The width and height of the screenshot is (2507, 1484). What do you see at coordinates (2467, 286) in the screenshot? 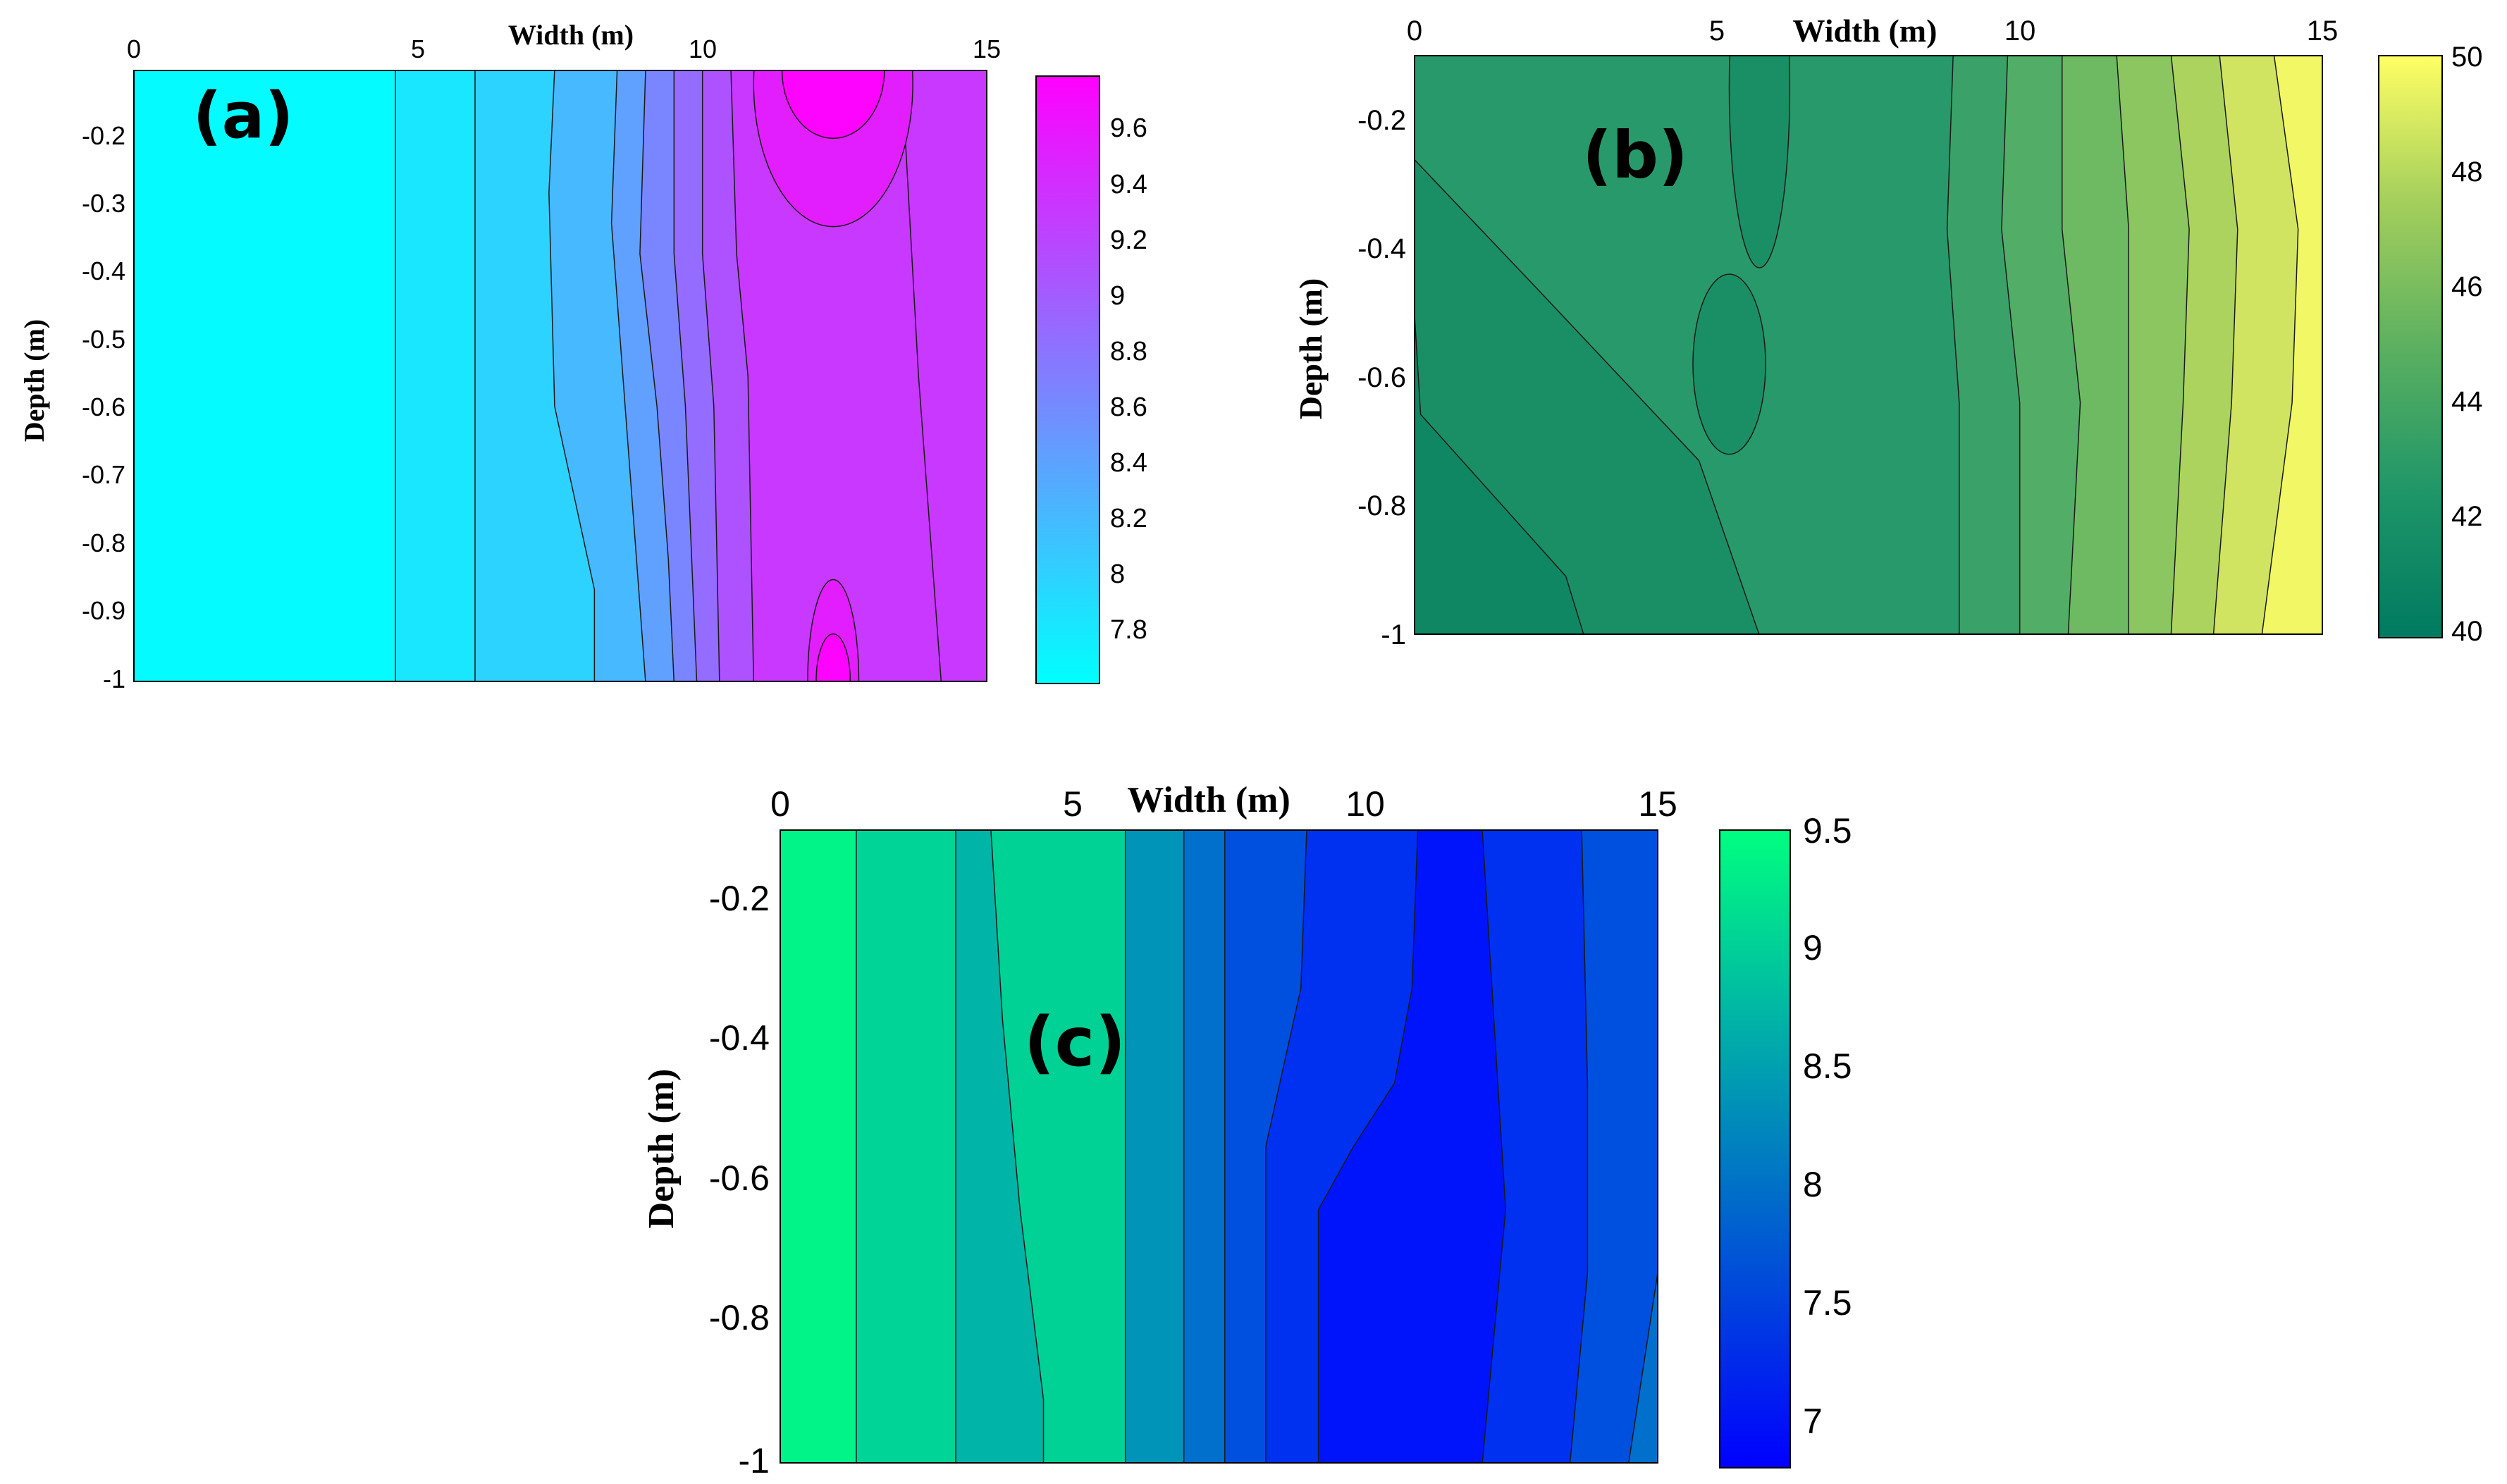
I see `colorbar-tick-b: 46` at bounding box center [2467, 286].